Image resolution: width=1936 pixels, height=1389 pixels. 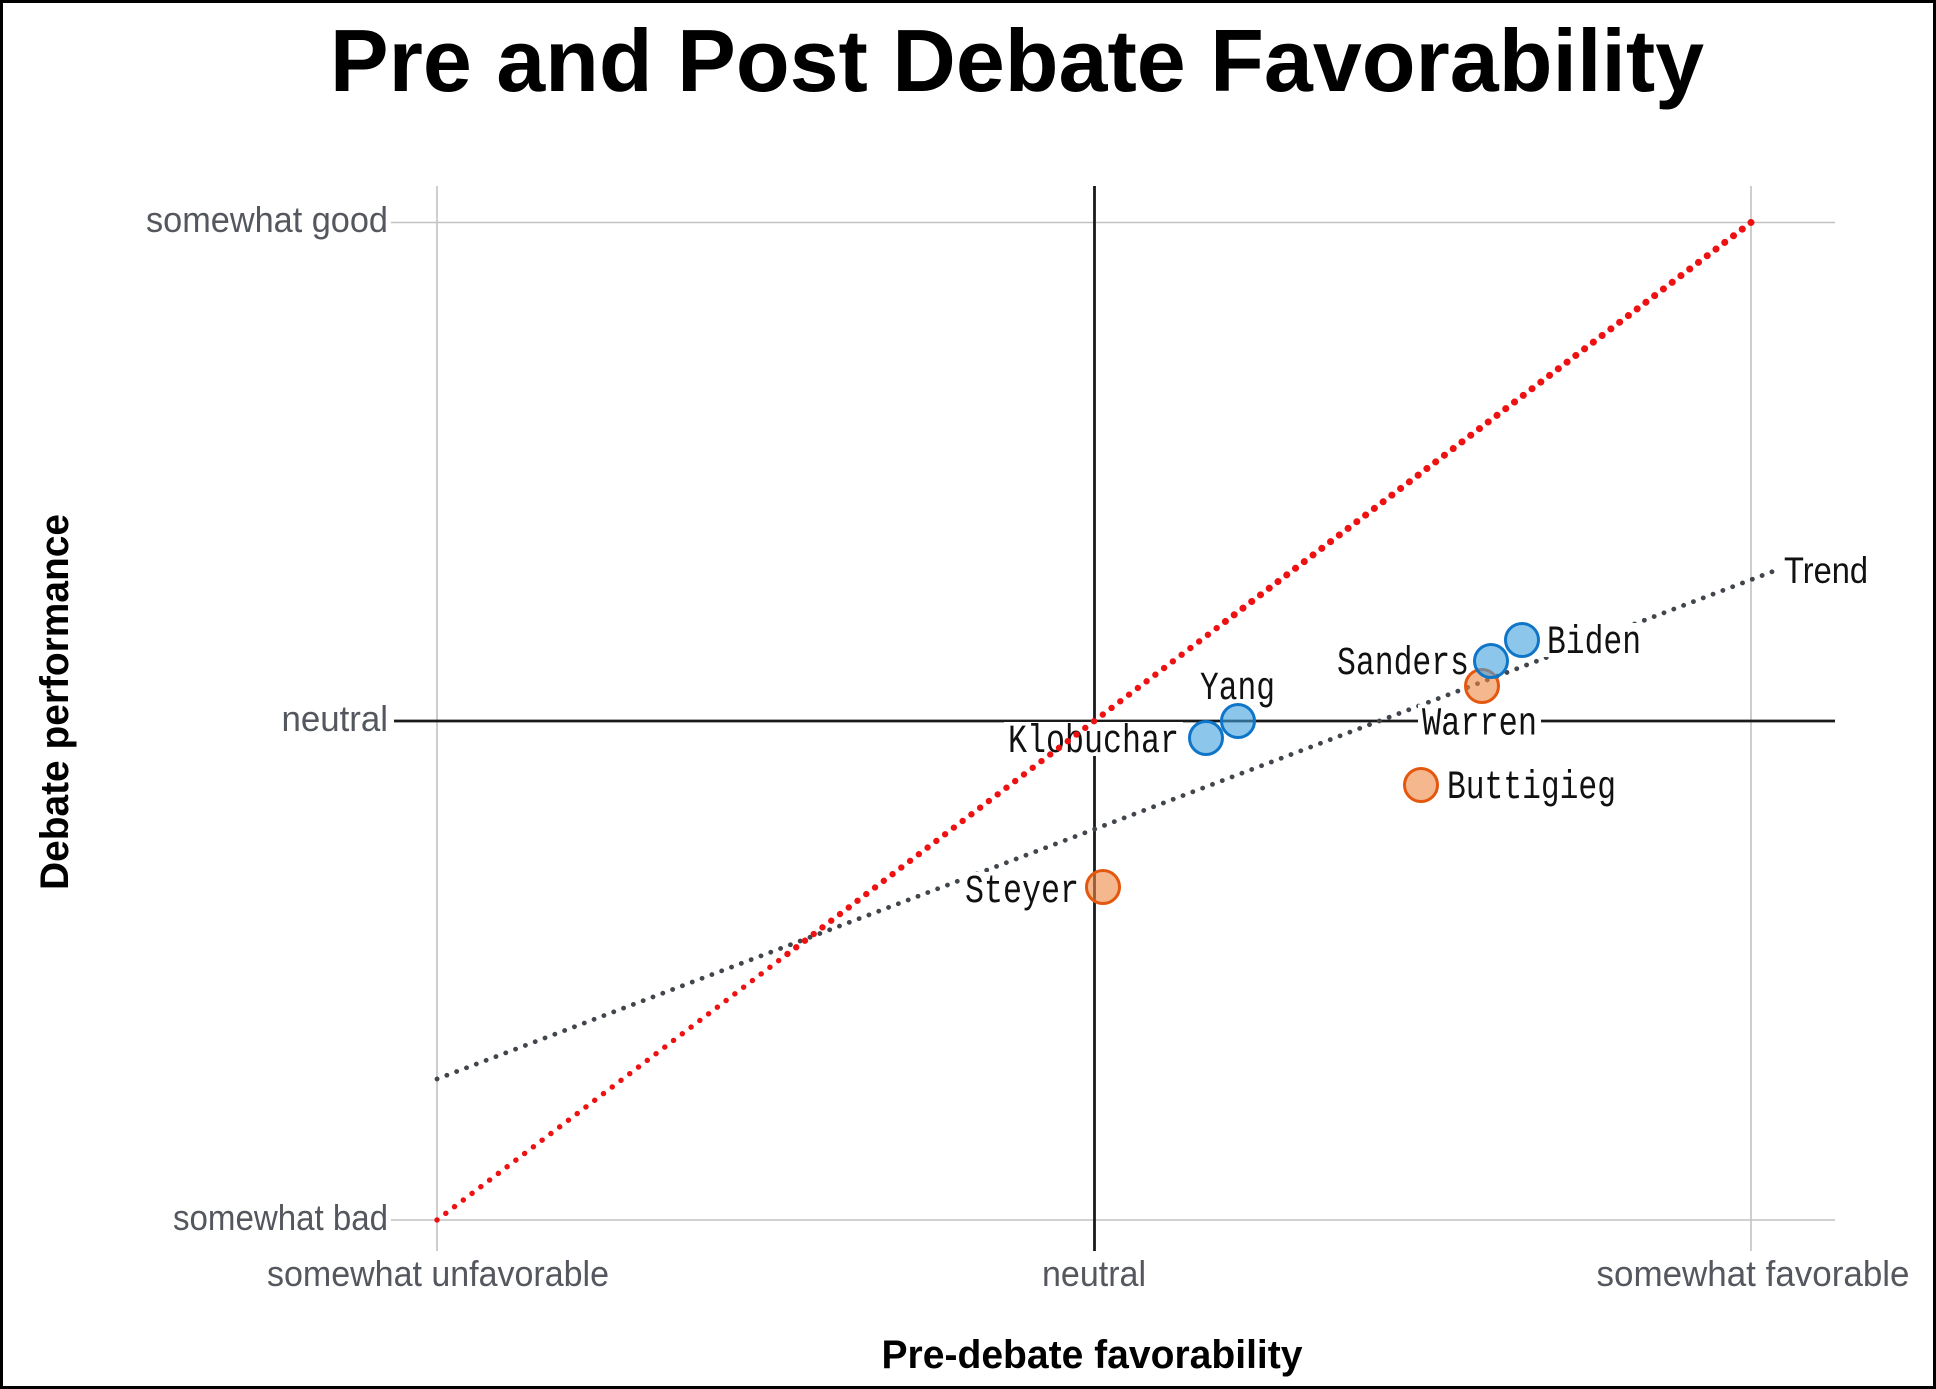 I want to click on svg-text: Trend, so click(x=1826, y=570).